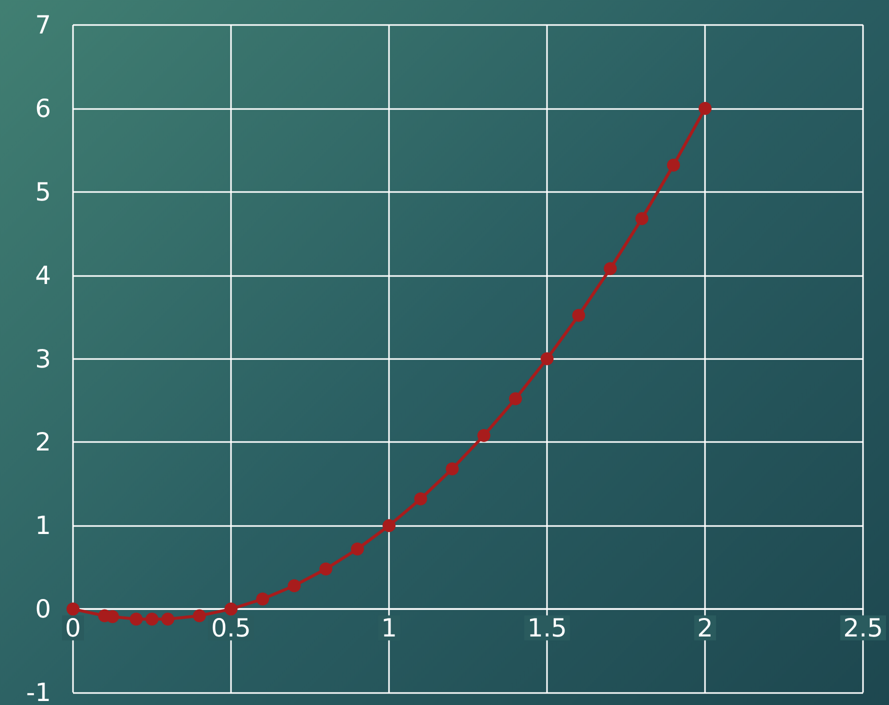  Describe the element at coordinates (231, 627) in the screenshot. I see `x-tick-label: 0.5` at that location.